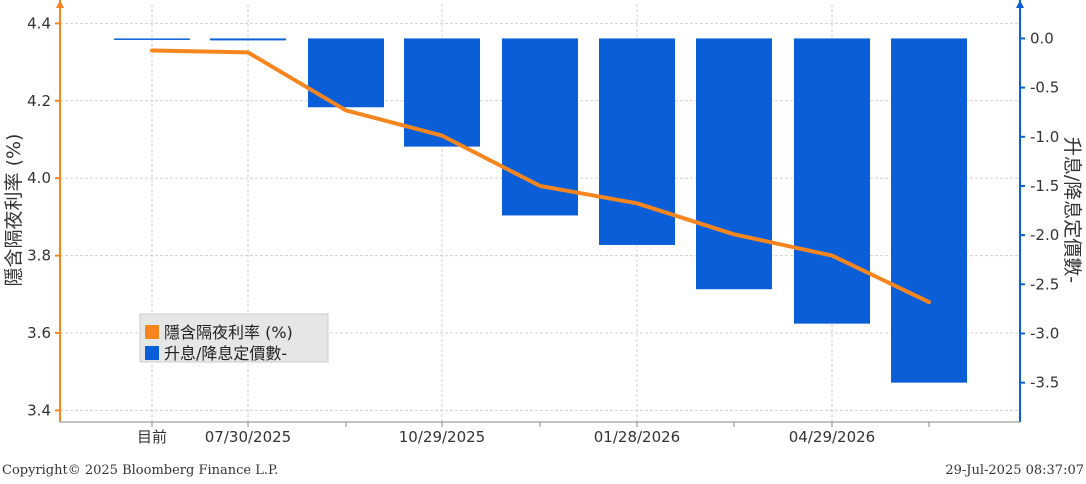  Describe the element at coordinates (39, 333) in the screenshot. I see `left-tick-label: 3.6` at that location.